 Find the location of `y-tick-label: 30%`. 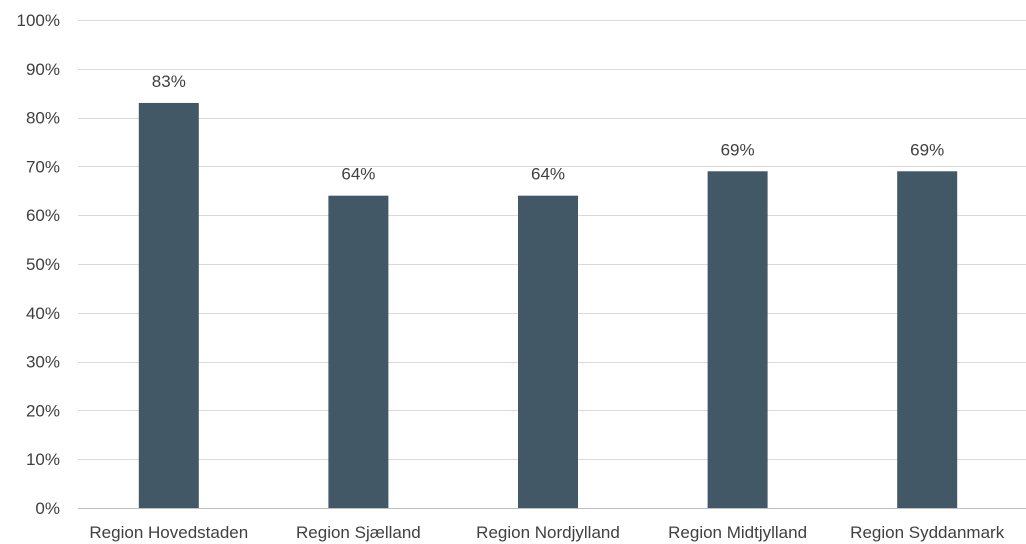

y-tick-label: 30% is located at coordinates (43, 362).